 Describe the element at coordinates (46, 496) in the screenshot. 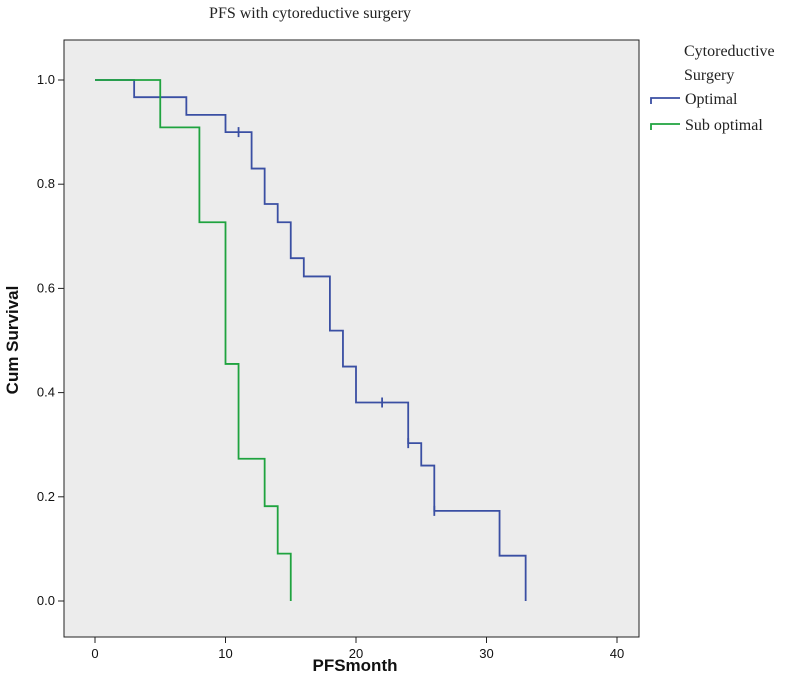

I see `y-tick-label: 0.2` at that location.